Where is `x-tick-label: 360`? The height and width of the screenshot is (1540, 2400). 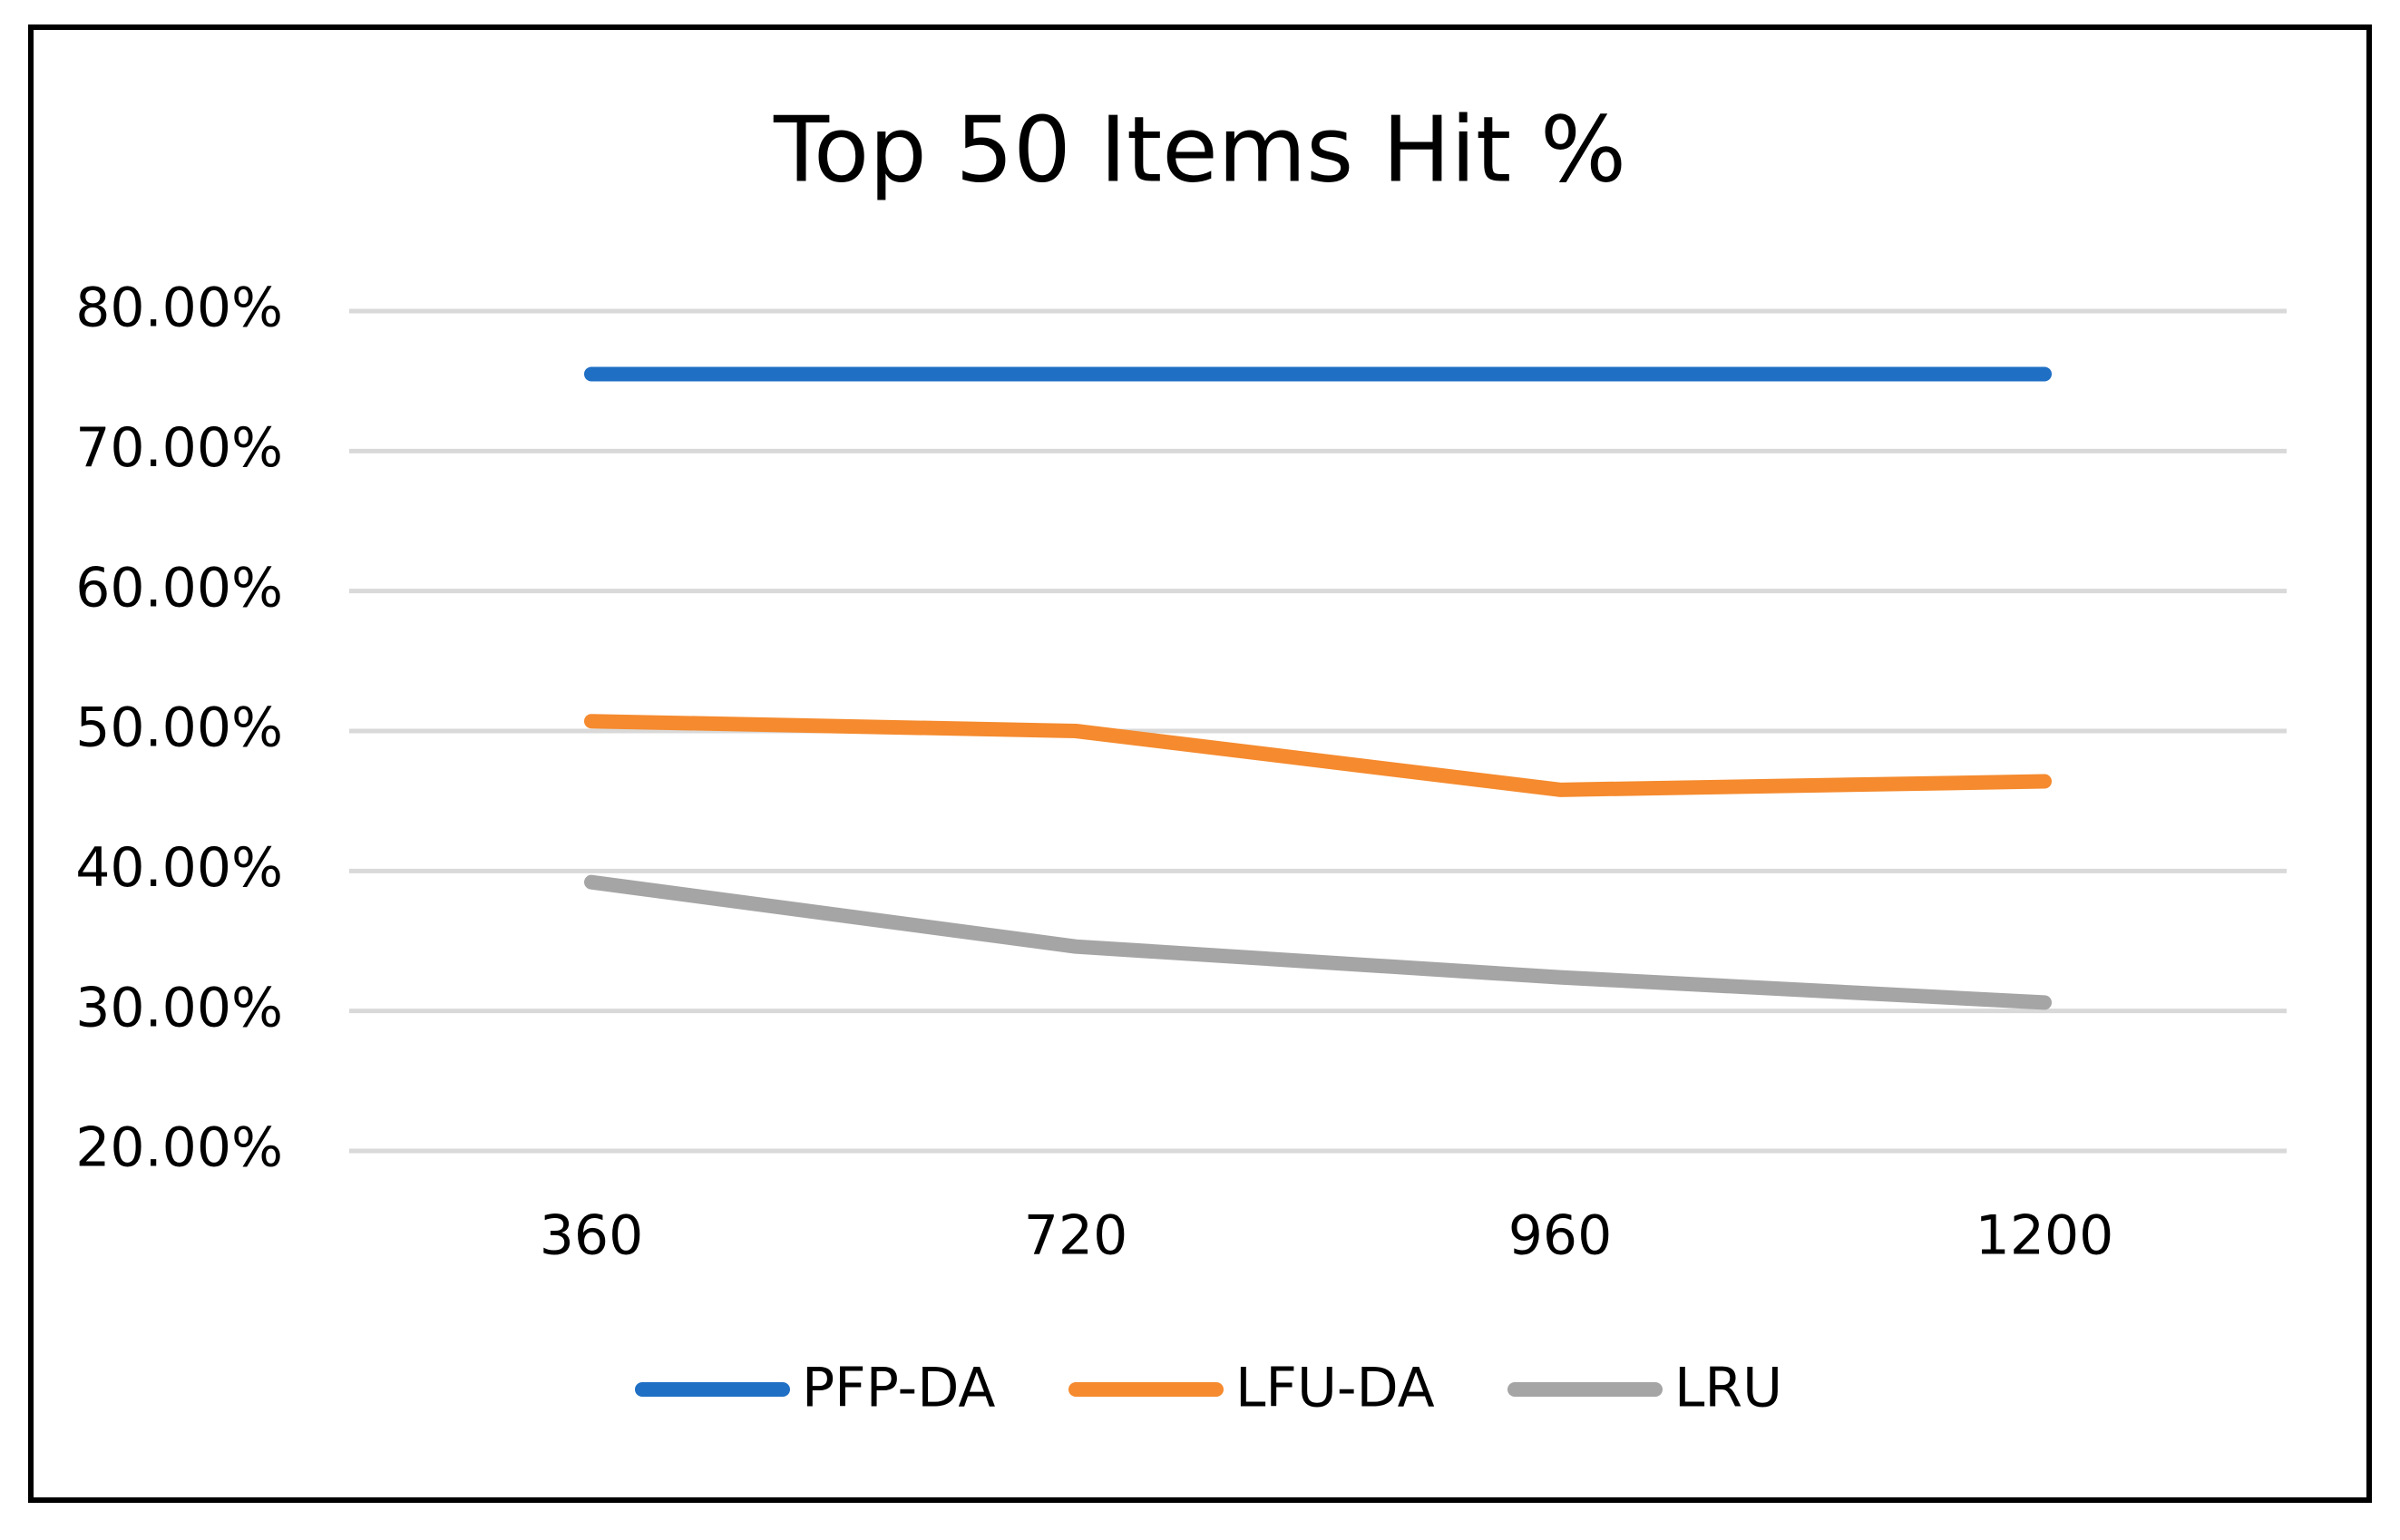 x-tick-label: 360 is located at coordinates (592, 1236).